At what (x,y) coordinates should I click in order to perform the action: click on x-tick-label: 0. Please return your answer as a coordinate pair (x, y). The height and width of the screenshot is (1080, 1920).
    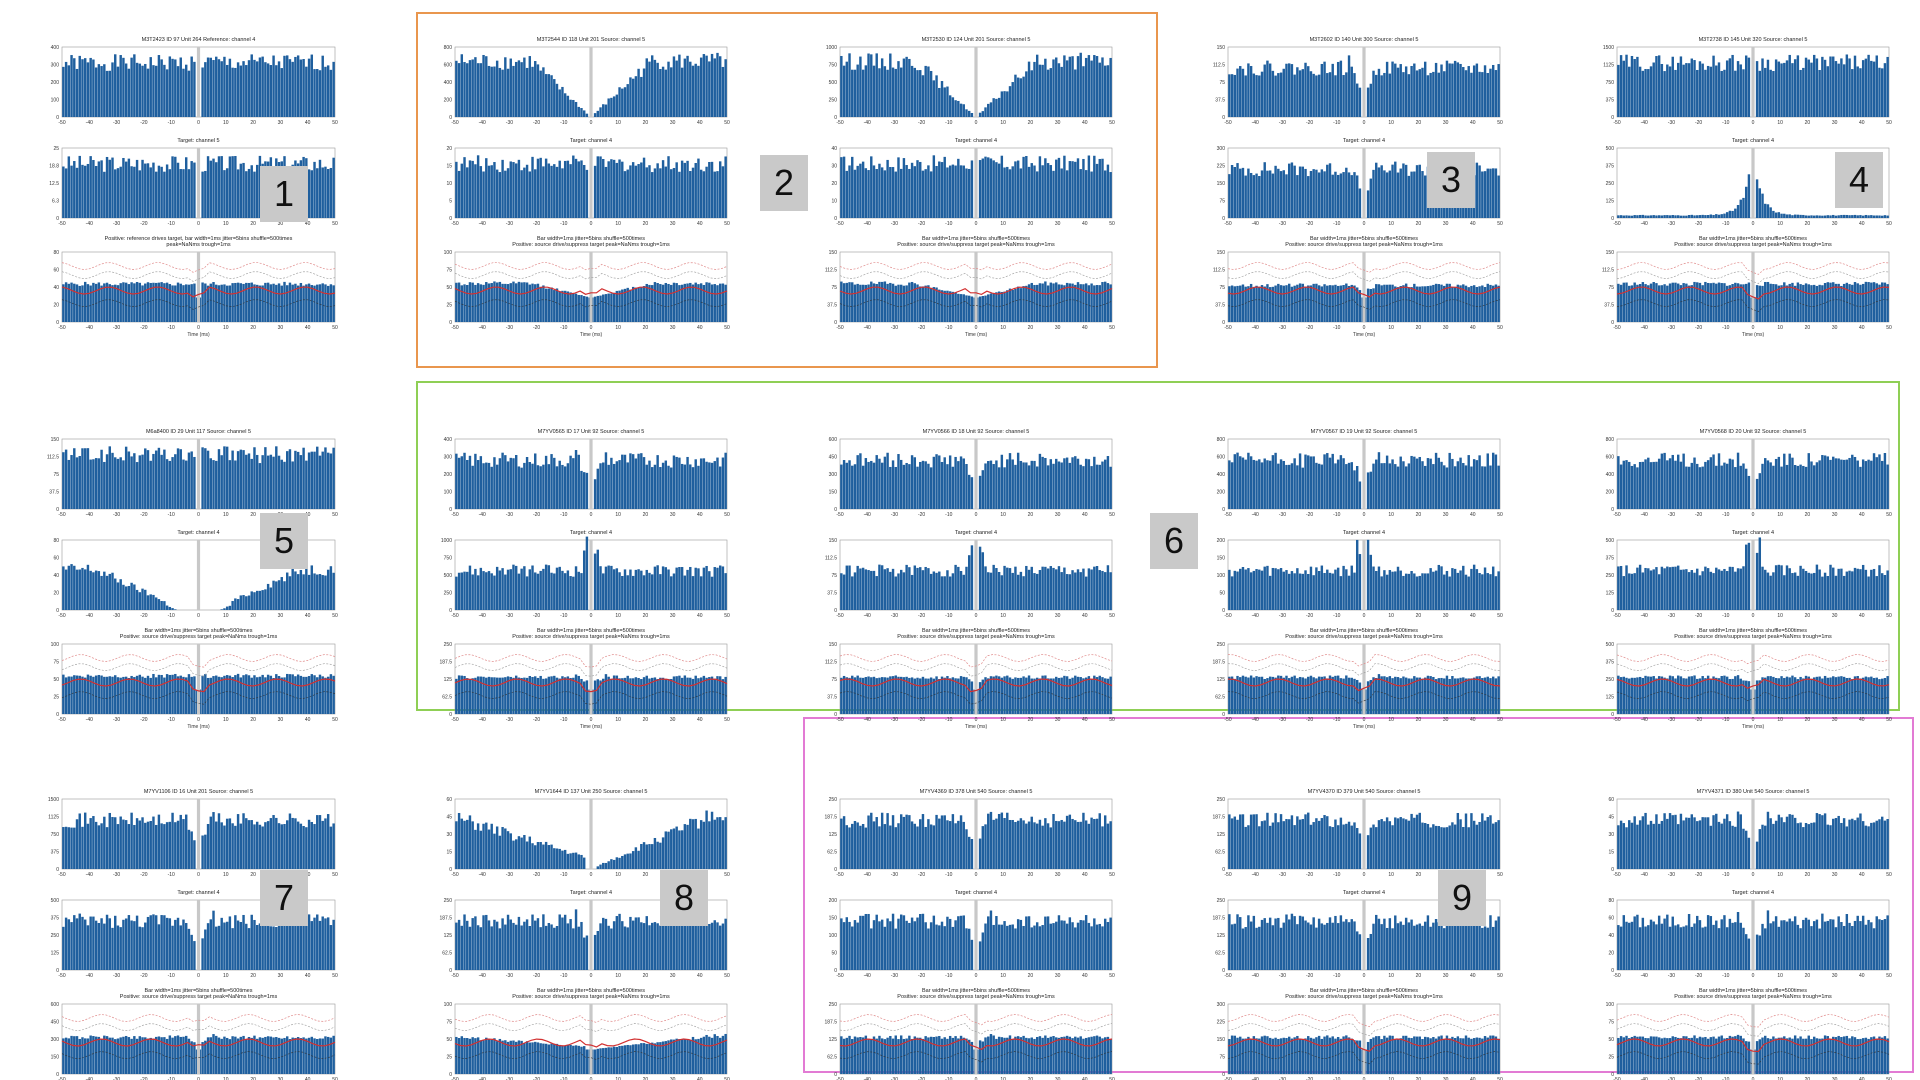
    Looking at the image, I should click on (198, 616).